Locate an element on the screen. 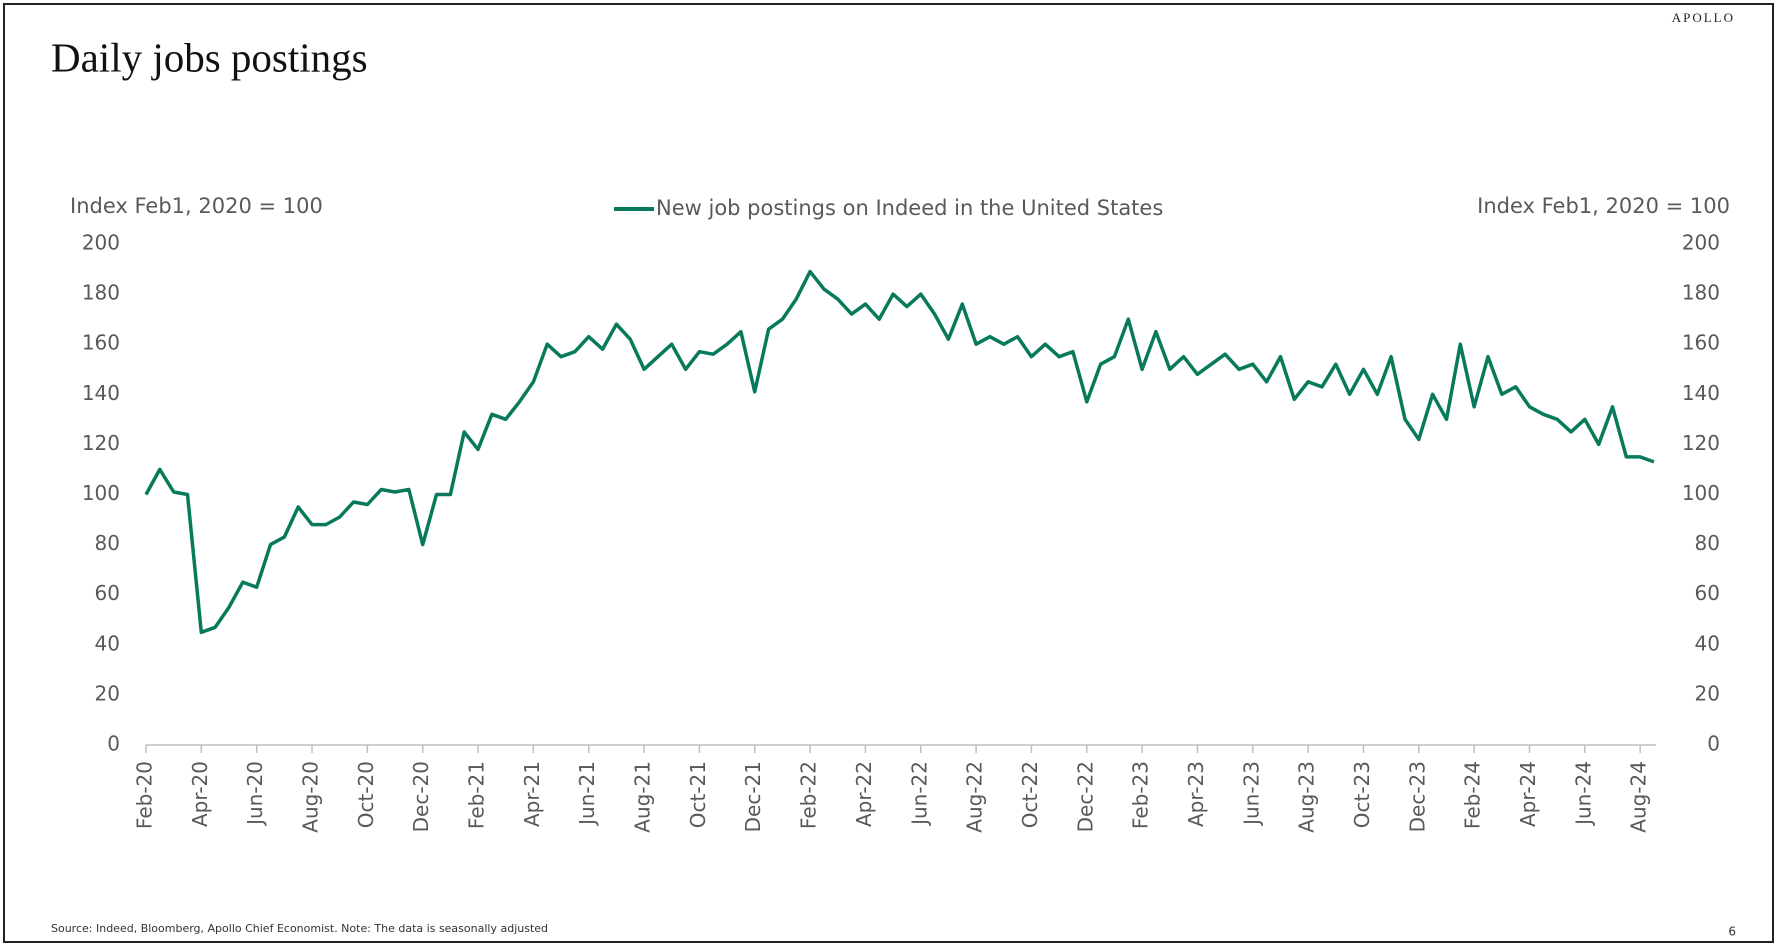 The width and height of the screenshot is (1777, 946). y-tick-label: 60 is located at coordinates (107, 593).